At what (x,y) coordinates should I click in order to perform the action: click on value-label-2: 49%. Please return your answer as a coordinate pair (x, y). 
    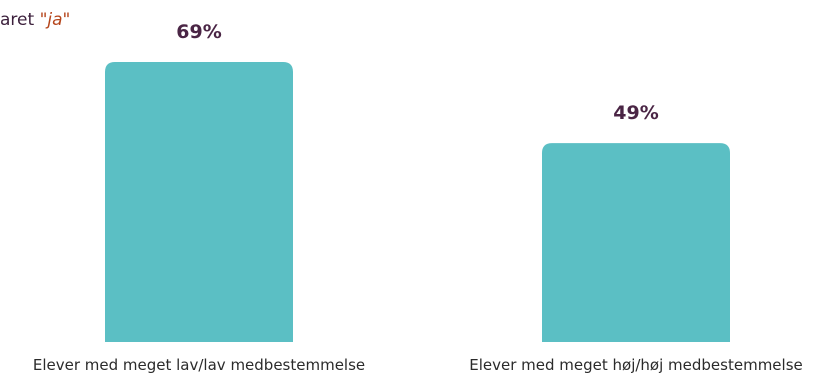
    Looking at the image, I should click on (635, 113).